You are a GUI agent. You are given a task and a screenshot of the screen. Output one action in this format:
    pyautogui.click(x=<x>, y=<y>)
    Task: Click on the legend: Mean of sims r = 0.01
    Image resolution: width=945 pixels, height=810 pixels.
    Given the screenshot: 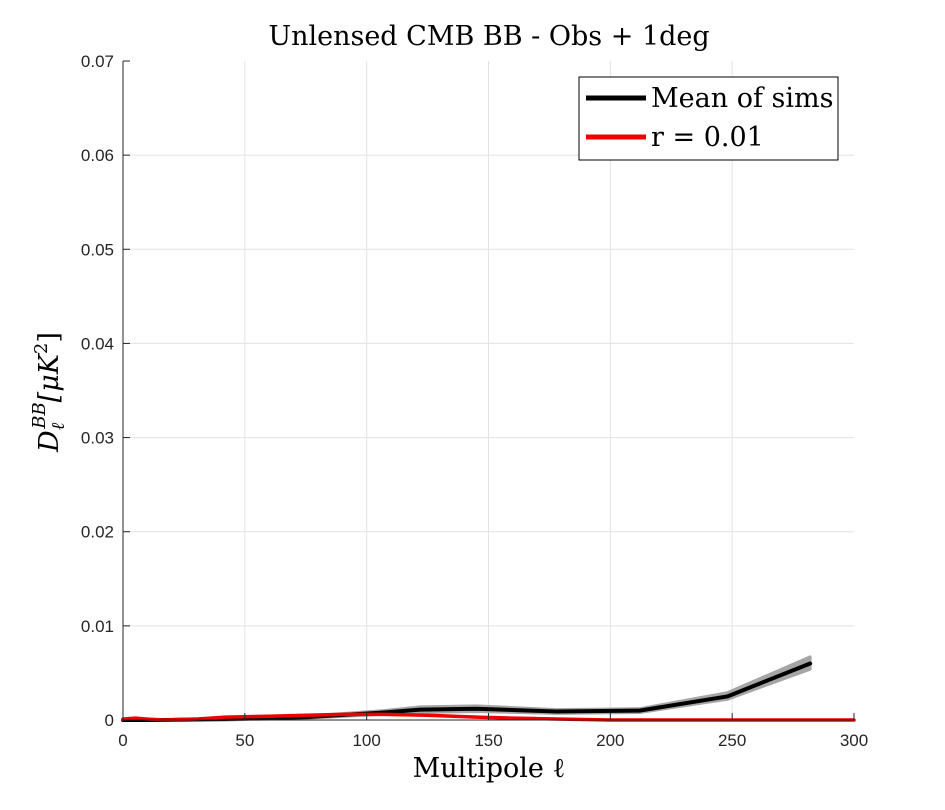 What is the action you would take?
    pyautogui.click(x=708, y=118)
    